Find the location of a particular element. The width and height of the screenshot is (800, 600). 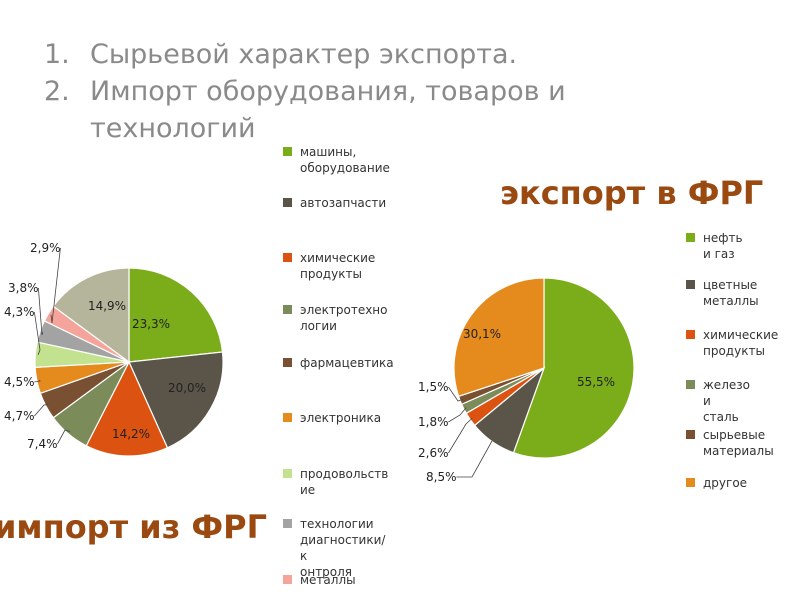

legend-item: машины, оборудование is located at coordinates (336, 160).